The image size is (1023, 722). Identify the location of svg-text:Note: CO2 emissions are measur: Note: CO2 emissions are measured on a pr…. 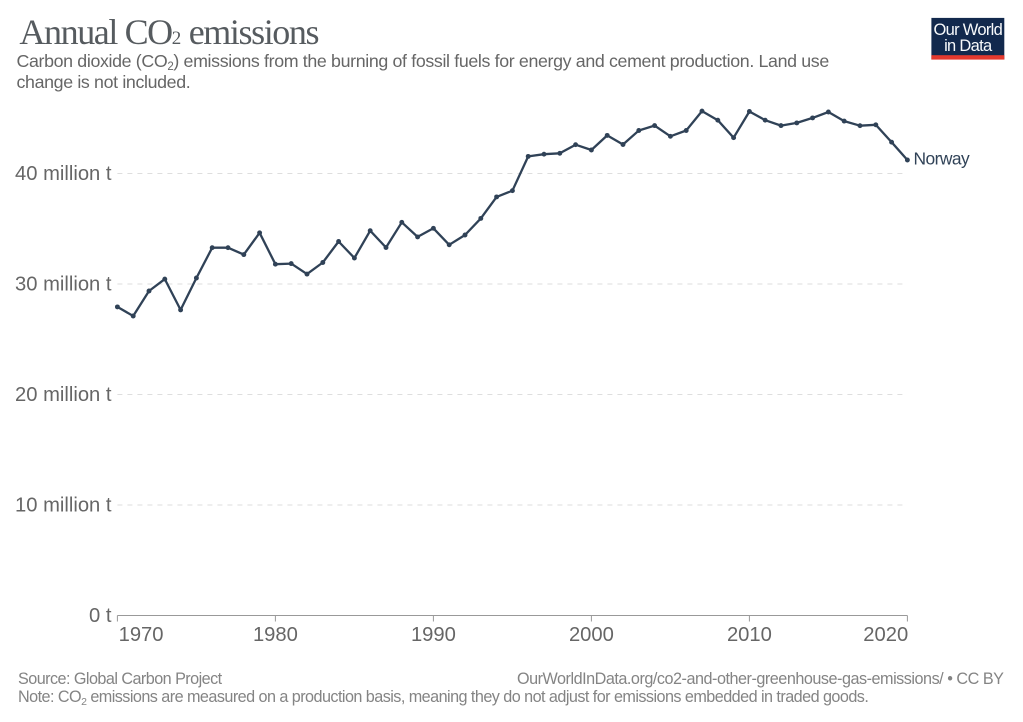
(443, 698).